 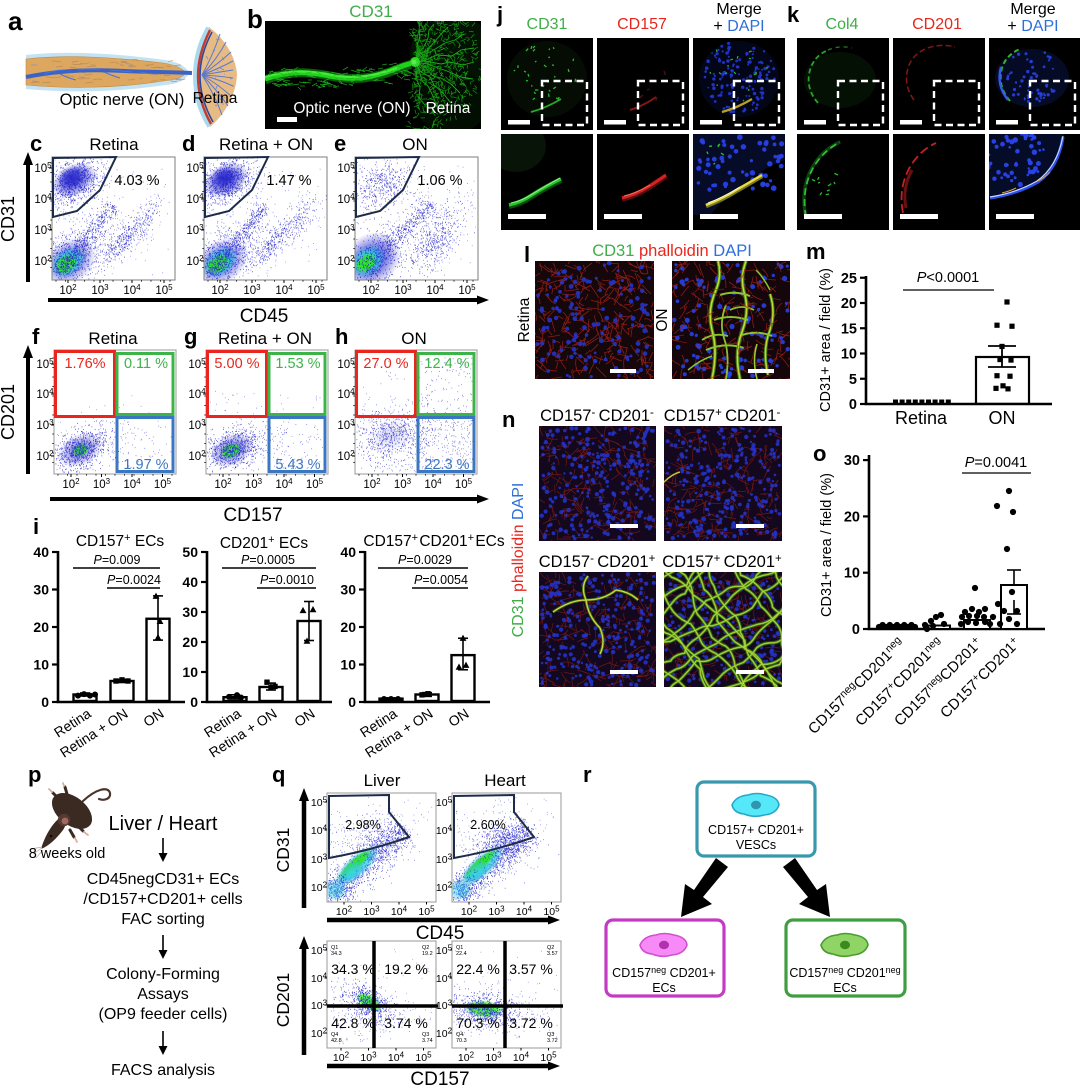 I want to click on svg-text: 27.0 %, so click(x=385, y=364).